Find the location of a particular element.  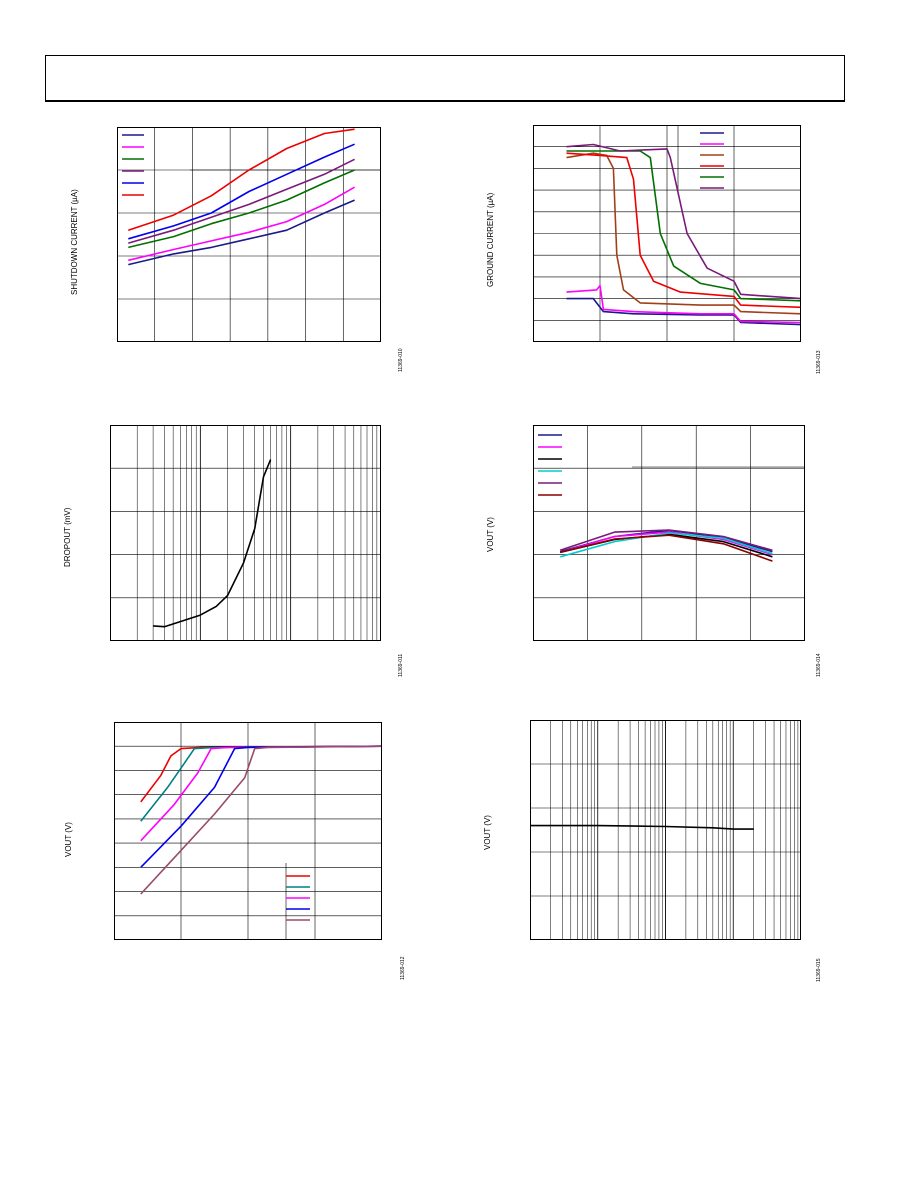

y-axis-label: DROPOUT (mV) is located at coordinates (67, 537).